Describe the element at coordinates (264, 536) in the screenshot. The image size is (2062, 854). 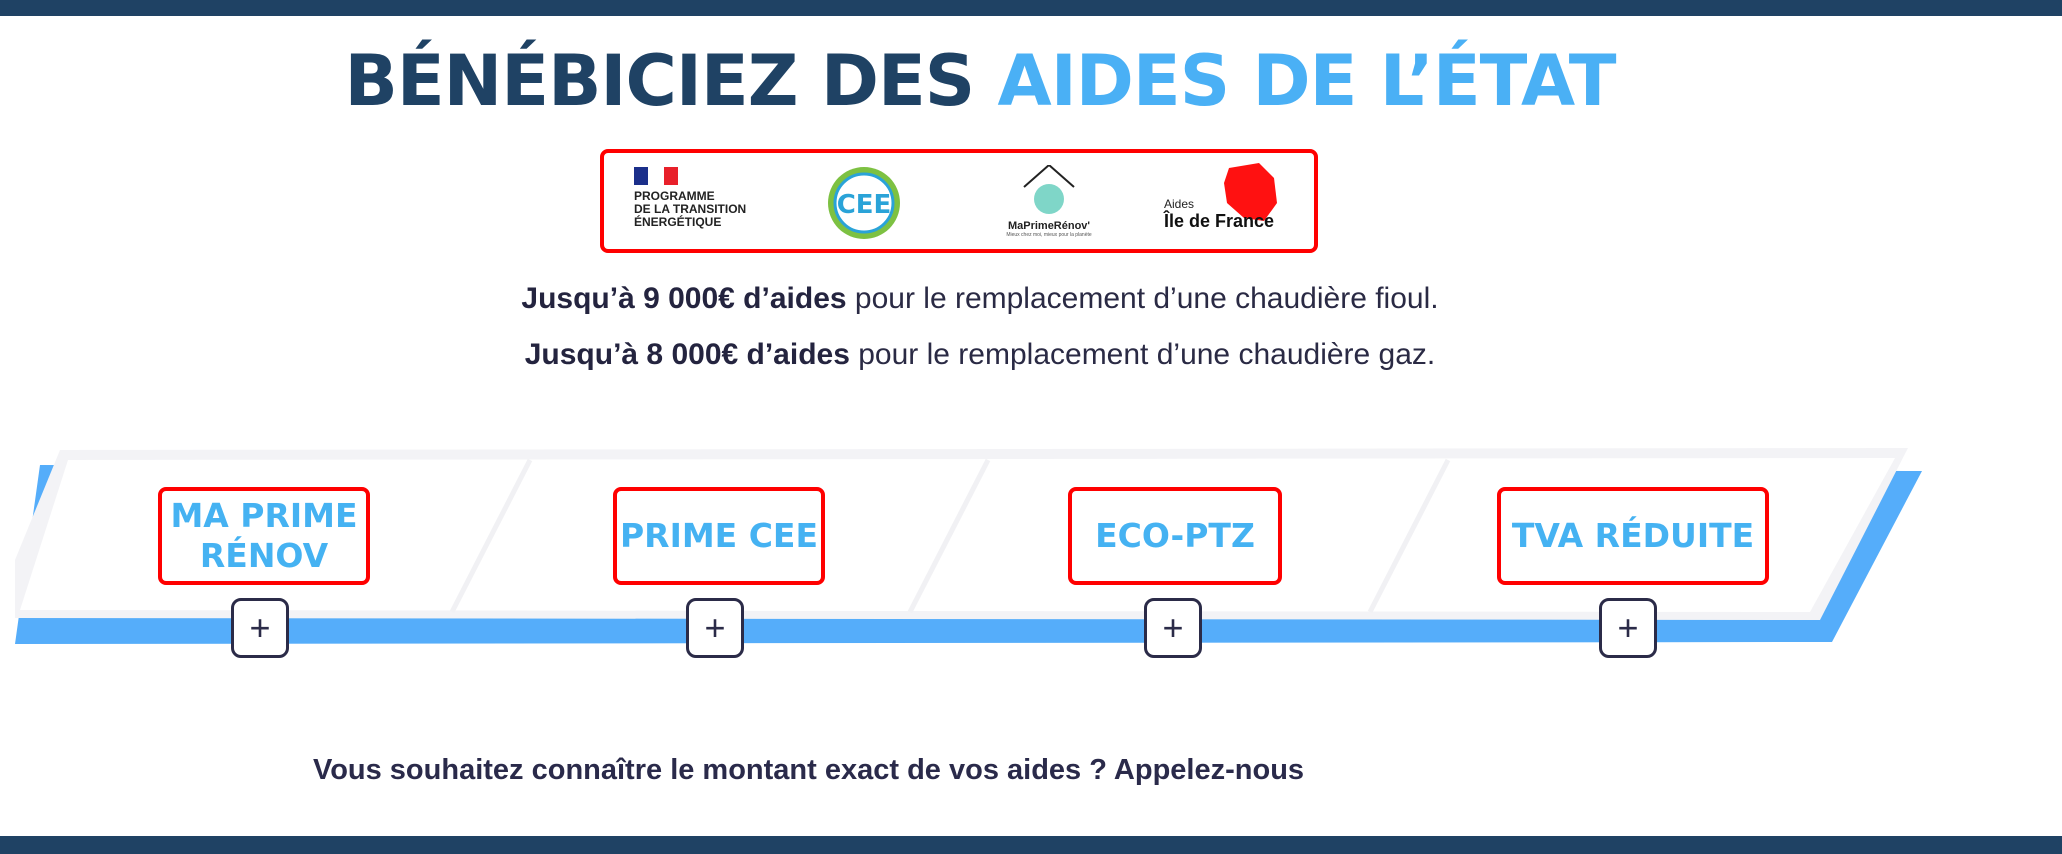
I see `aid-ma-prime-renov: MA PRIME RÉNOV` at that location.